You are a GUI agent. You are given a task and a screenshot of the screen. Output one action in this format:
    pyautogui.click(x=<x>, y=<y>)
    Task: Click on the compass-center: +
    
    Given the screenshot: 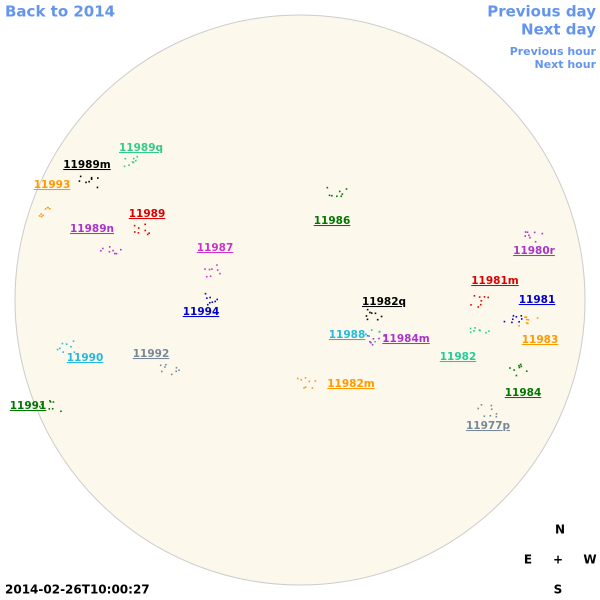 What is the action you would take?
    pyautogui.click(x=558, y=560)
    